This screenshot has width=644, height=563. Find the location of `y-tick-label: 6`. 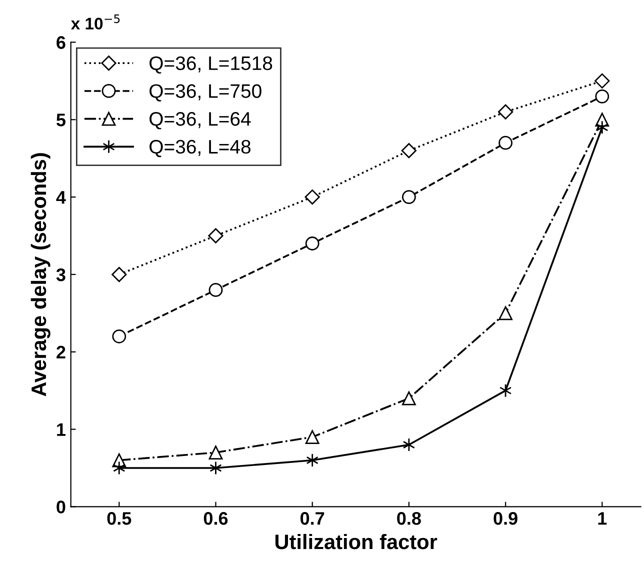

y-tick-label: 6 is located at coordinates (61, 42).